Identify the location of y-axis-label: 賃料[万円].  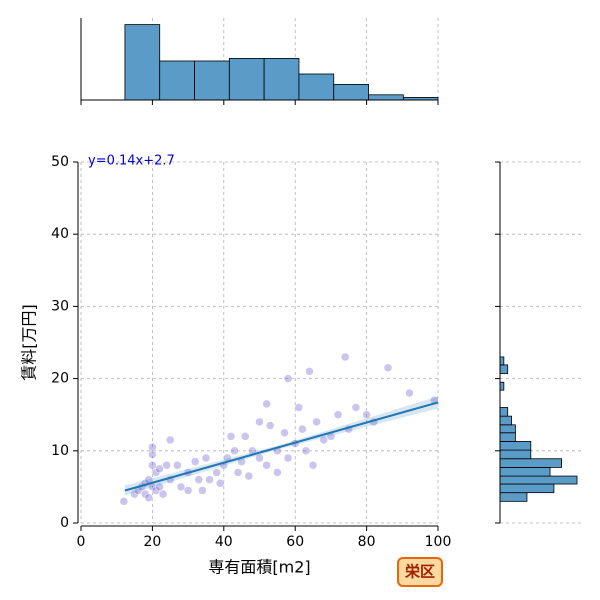
(29, 342).